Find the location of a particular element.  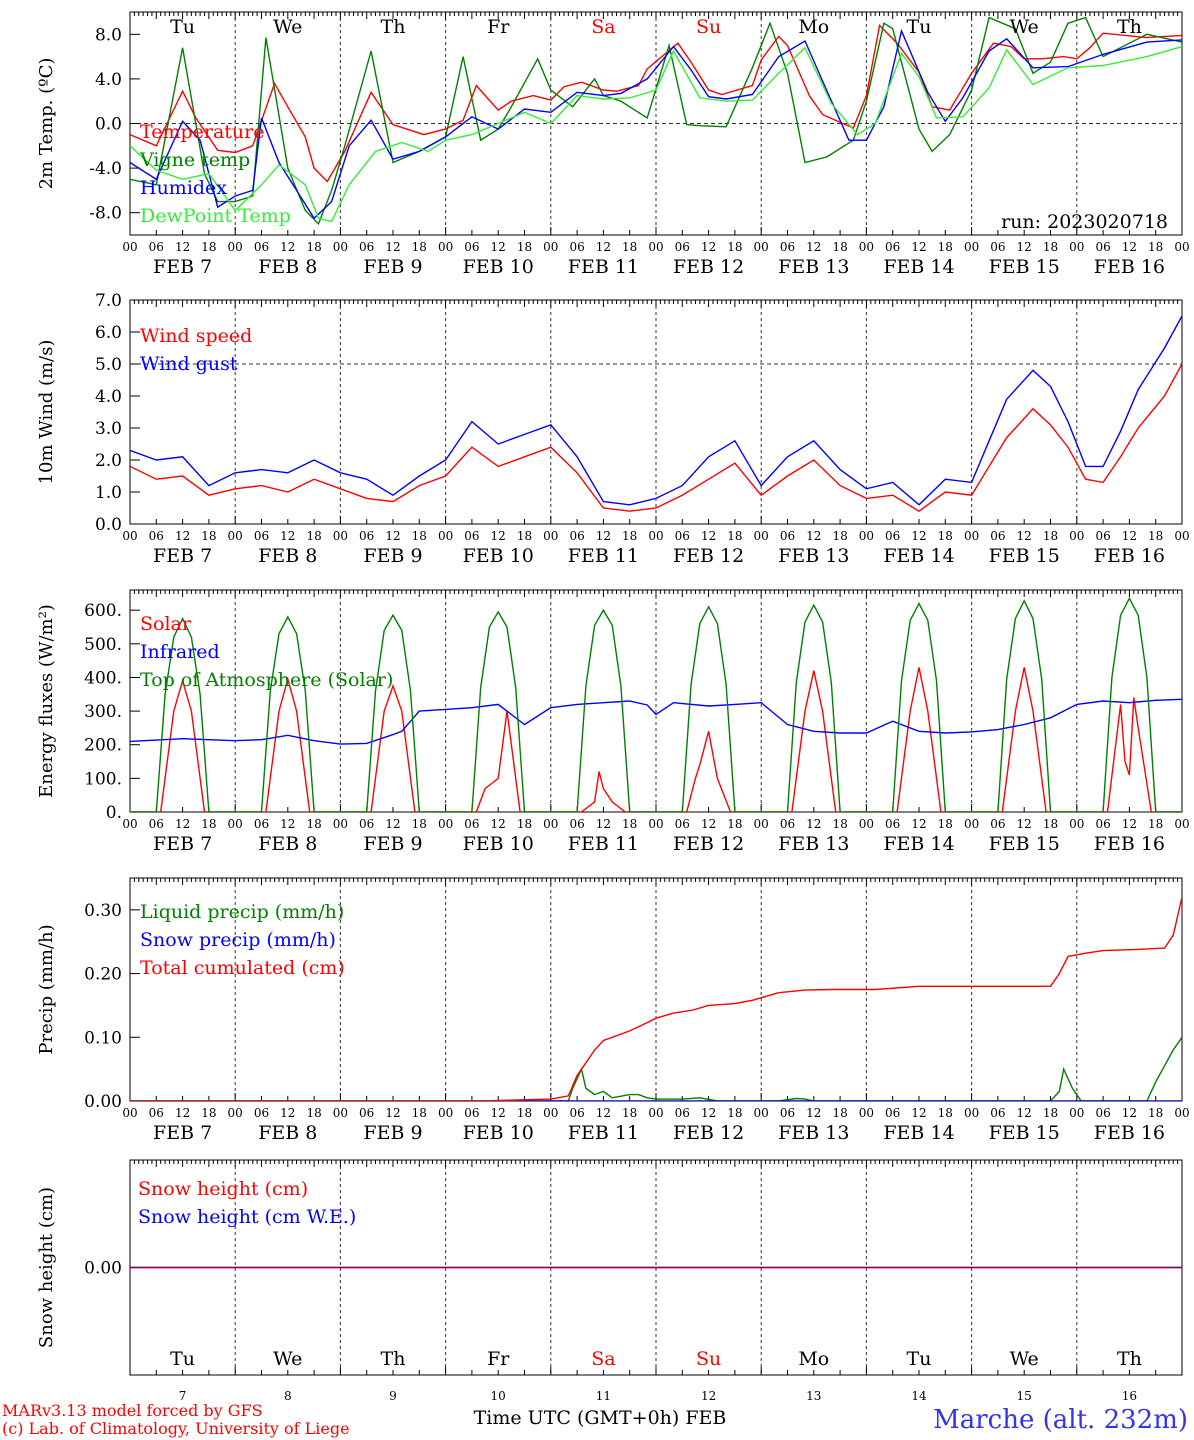

legend-entry: Humidex is located at coordinates (183, 188).